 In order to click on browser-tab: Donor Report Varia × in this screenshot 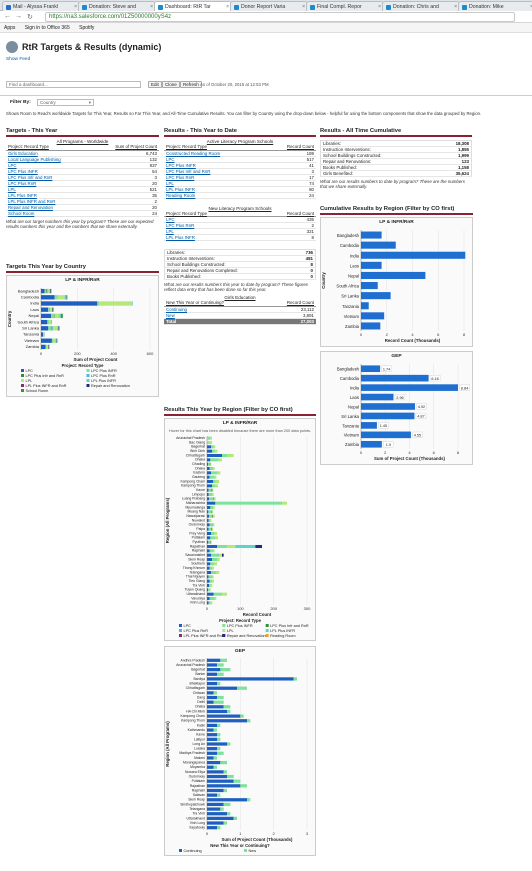, I will do `click(269, 6)`.